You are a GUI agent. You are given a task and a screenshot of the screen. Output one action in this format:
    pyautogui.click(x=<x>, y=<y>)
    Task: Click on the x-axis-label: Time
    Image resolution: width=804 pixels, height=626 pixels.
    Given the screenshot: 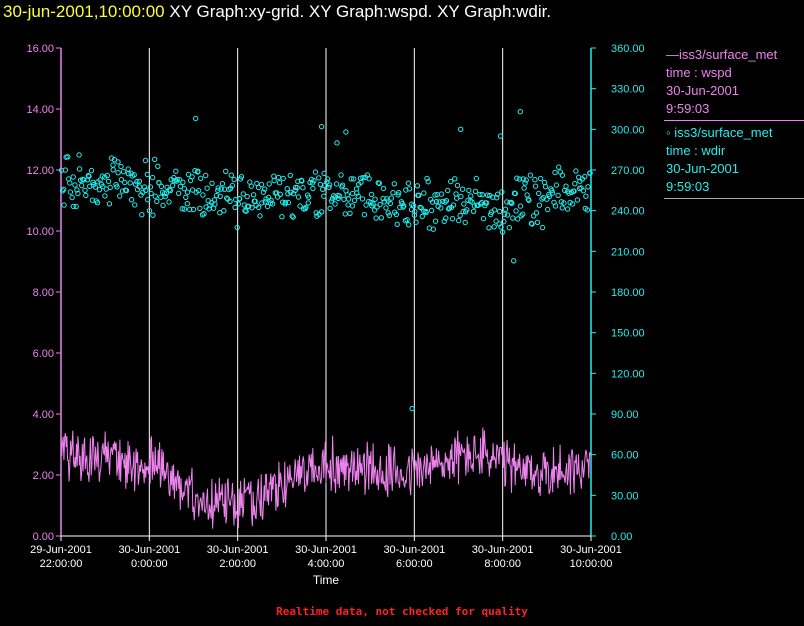 What is the action you would take?
    pyautogui.click(x=326, y=580)
    